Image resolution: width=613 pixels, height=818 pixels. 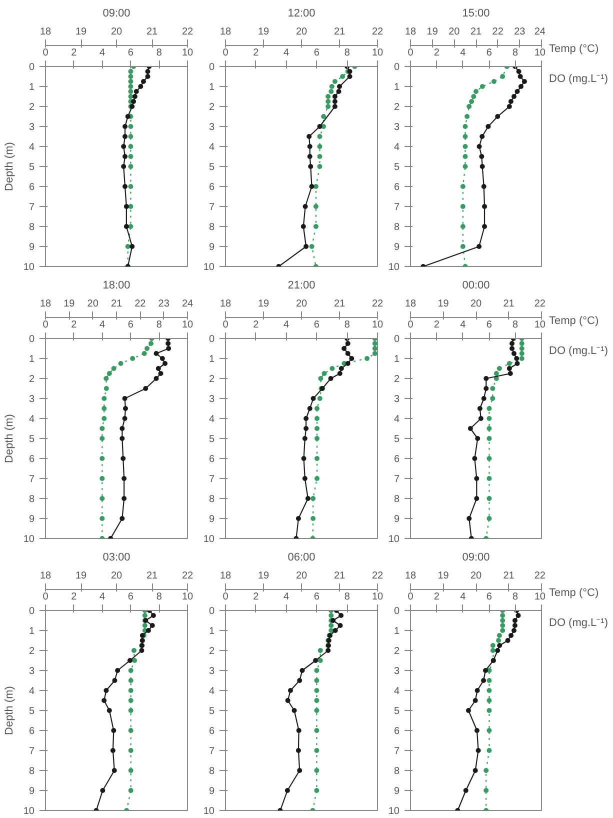 I want to click on chart-title: 12:00, so click(x=302, y=14).